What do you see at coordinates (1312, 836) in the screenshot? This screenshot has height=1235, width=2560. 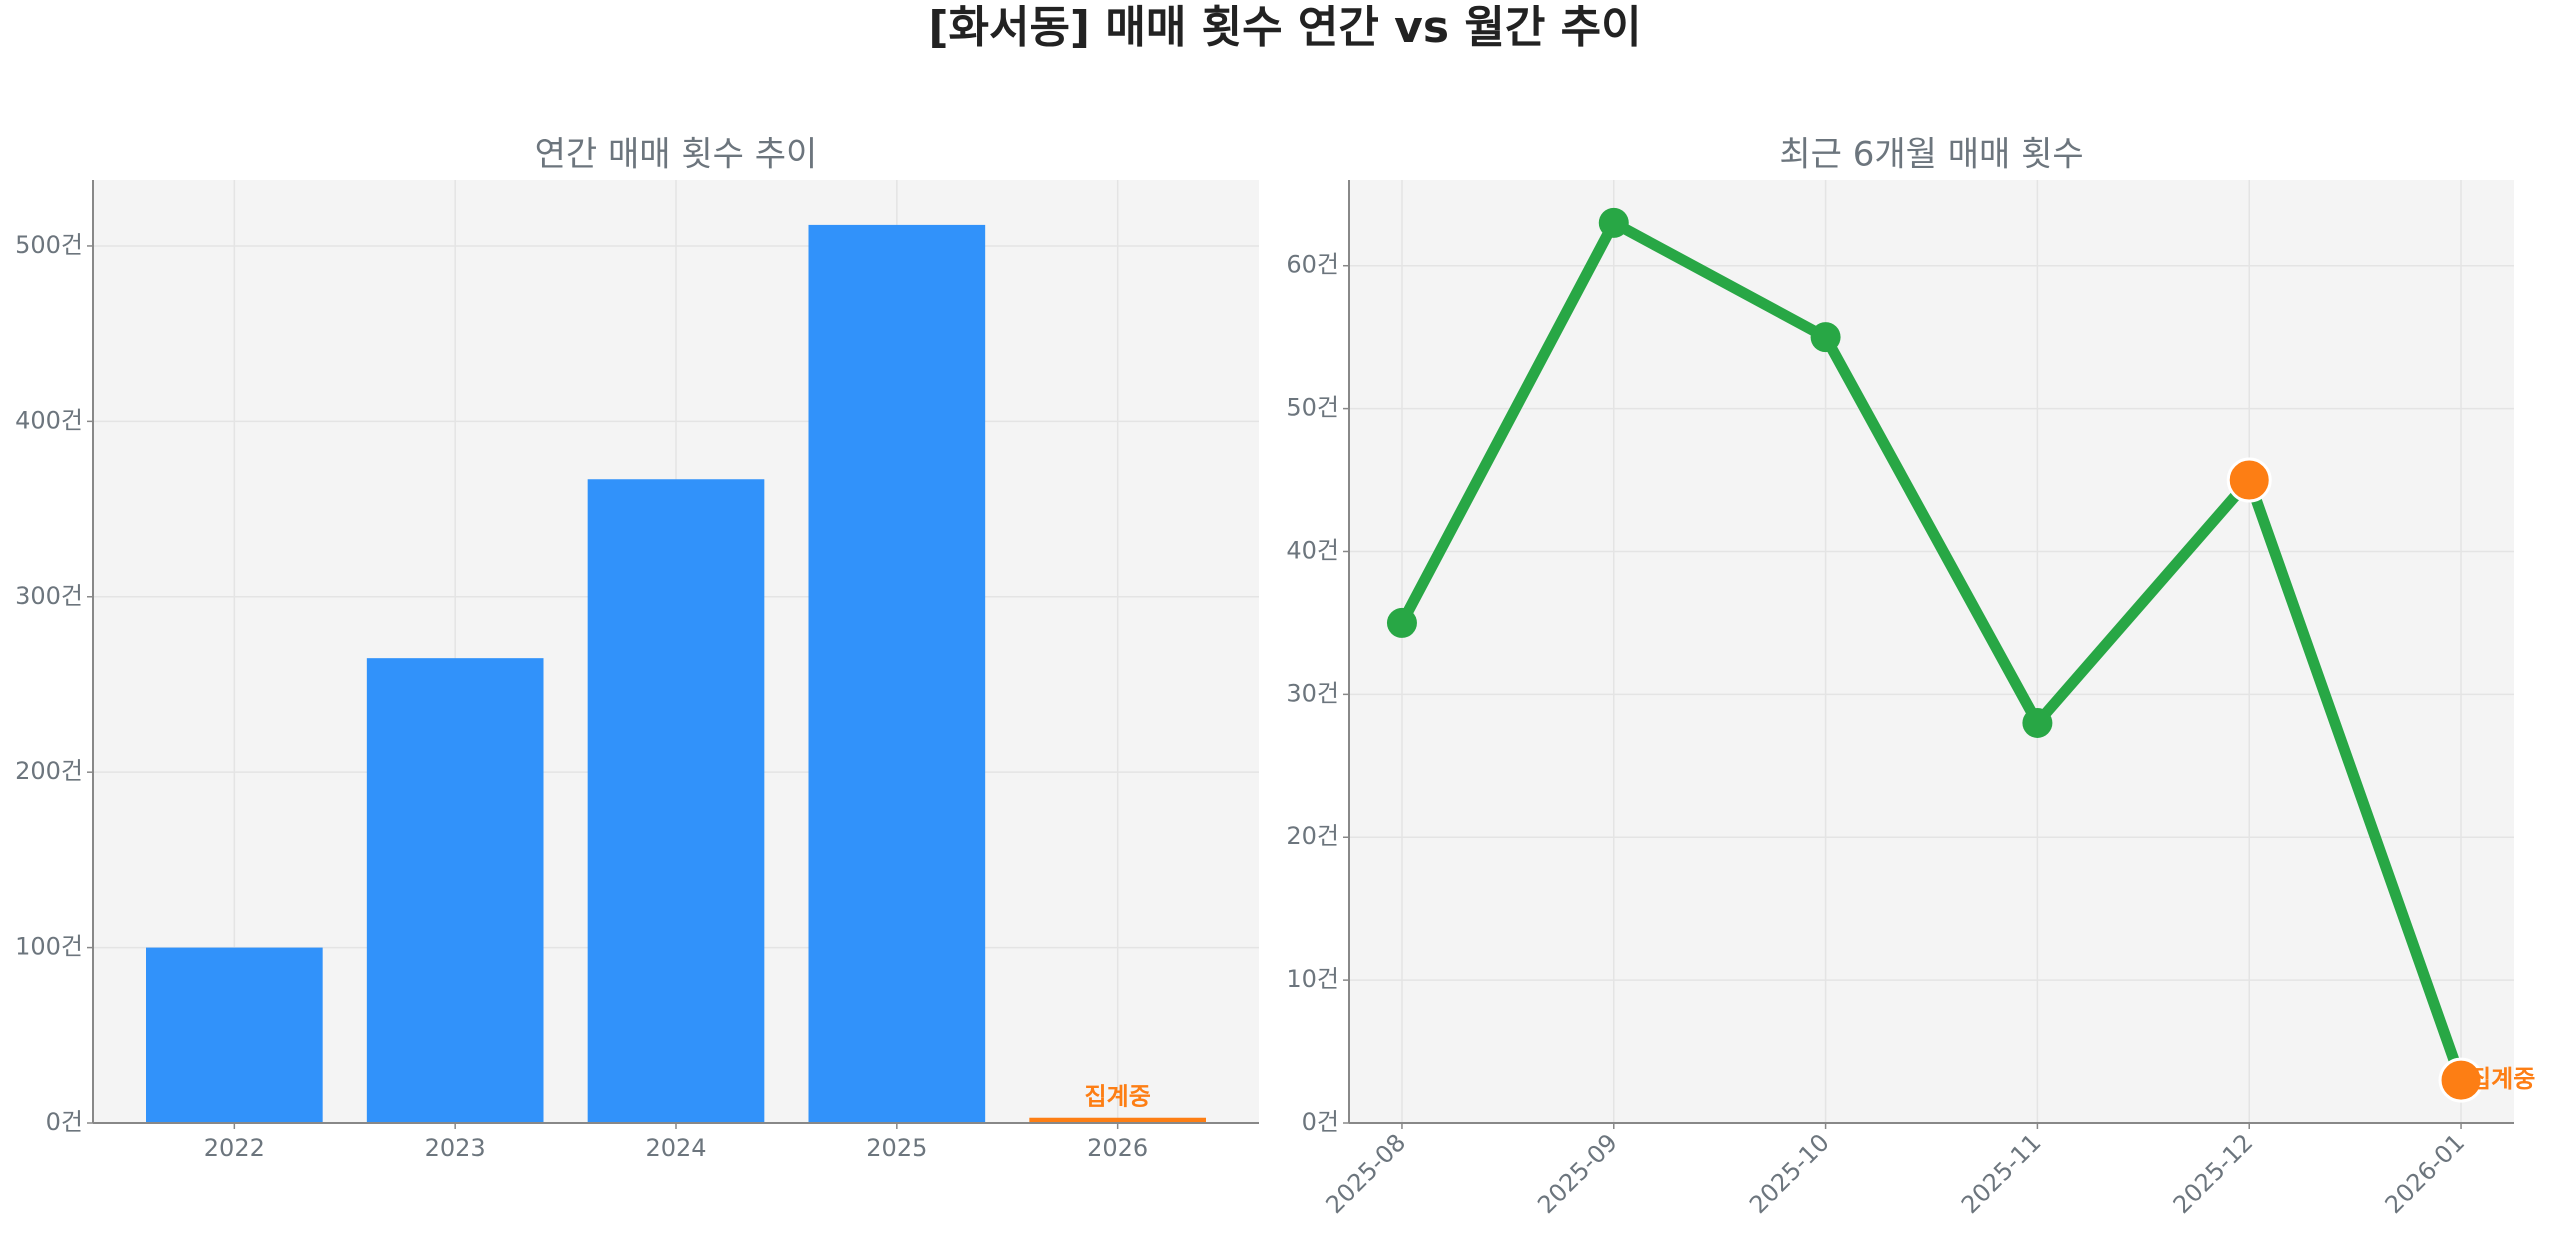 I see `y-tick-label: 20건` at bounding box center [1312, 836].